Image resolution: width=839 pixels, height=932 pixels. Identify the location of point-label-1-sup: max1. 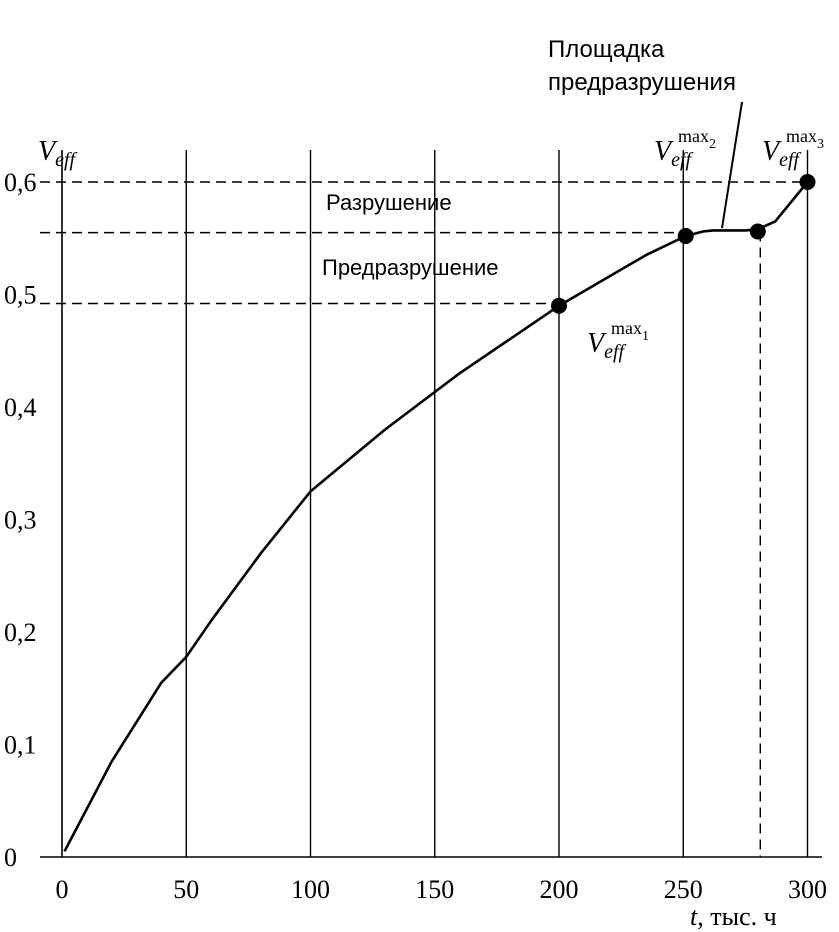
(630, 331).